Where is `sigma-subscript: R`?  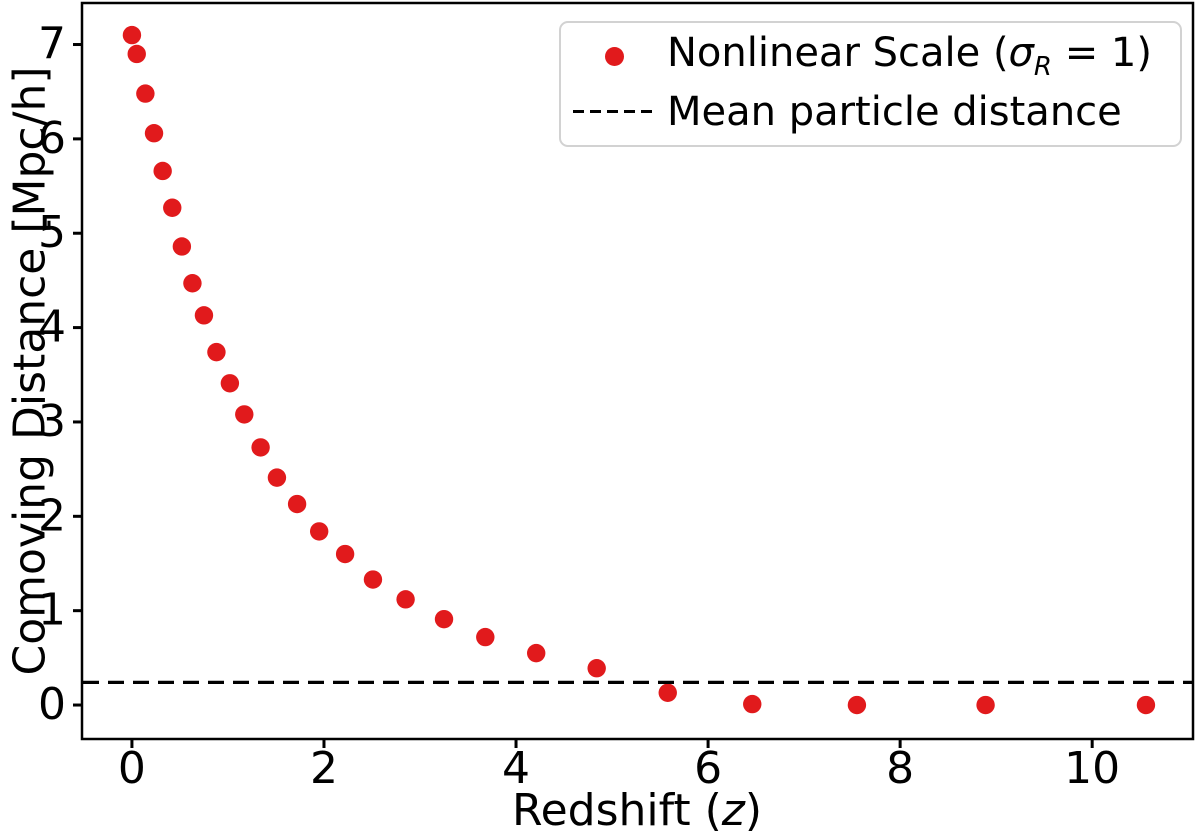
sigma-subscript: R is located at coordinates (1042, 67).